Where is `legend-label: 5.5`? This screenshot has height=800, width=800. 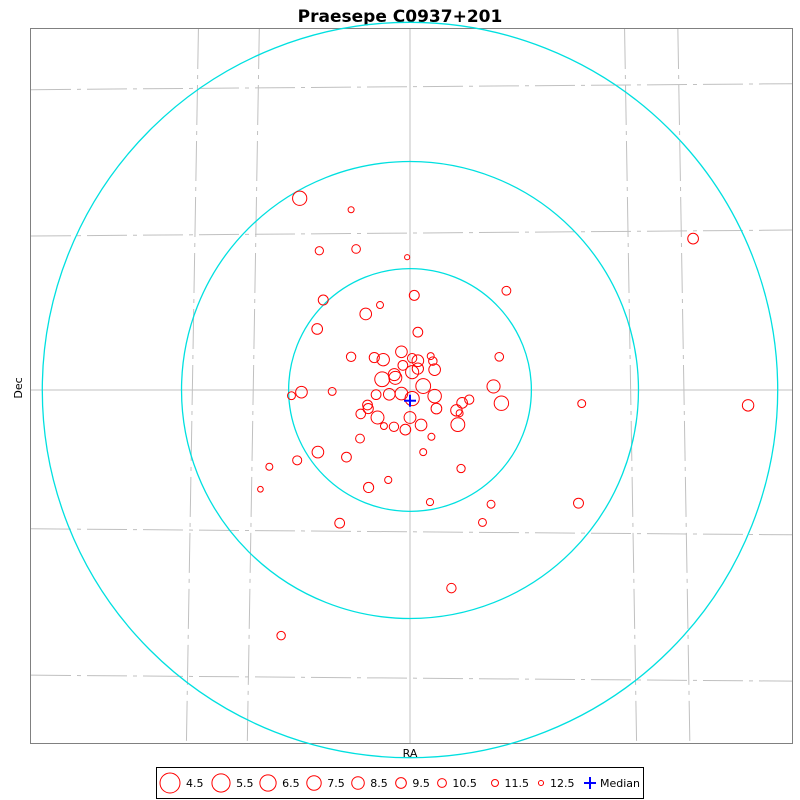 legend-label: 5.5 is located at coordinates (245, 783).